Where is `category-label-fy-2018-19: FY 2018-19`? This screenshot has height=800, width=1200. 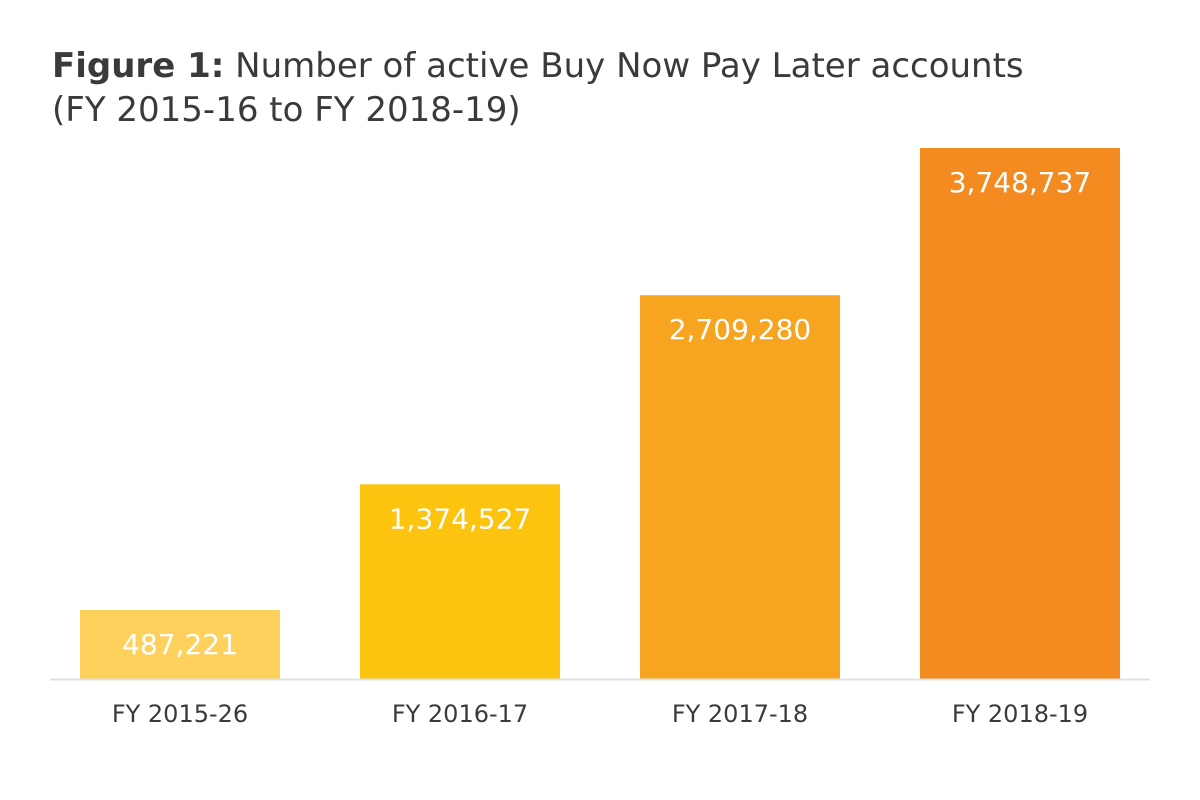 category-label-fy-2018-19: FY 2018-19 is located at coordinates (1020, 714).